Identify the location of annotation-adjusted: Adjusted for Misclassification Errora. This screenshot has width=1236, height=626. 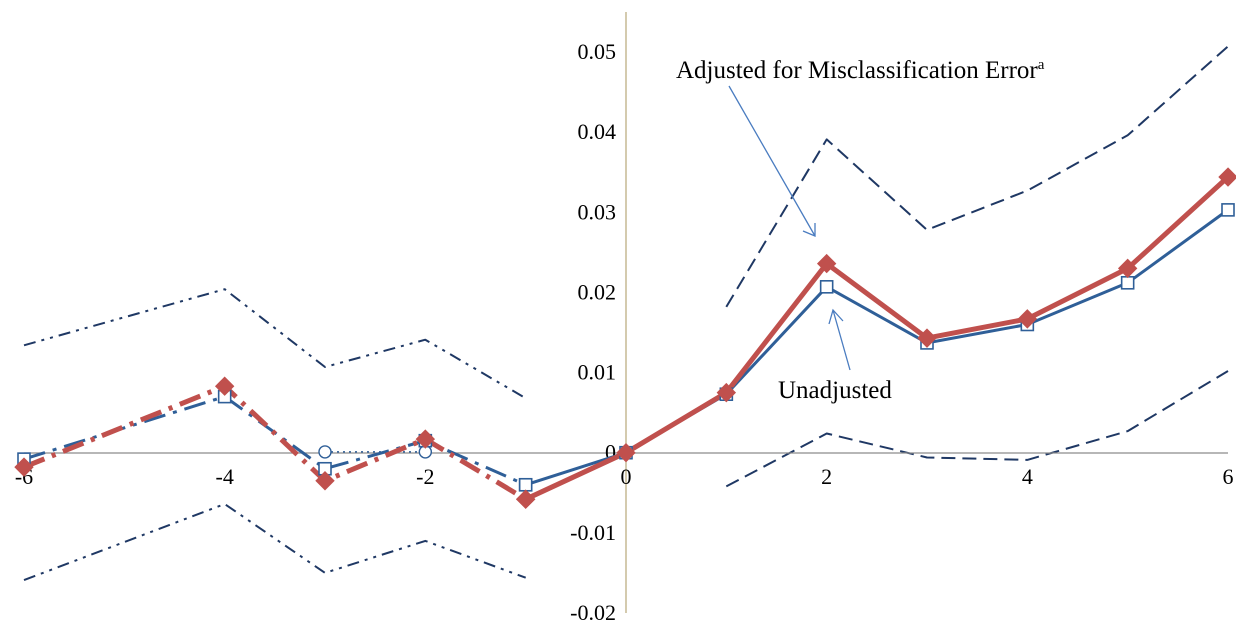
(860, 70).